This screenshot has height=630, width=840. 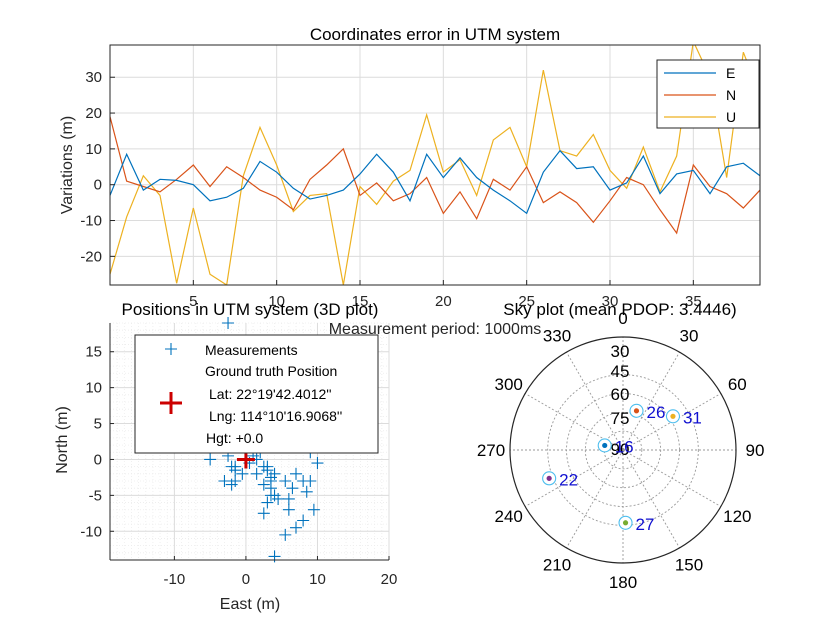 I want to click on error-ytick-label: 0, so click(x=98, y=185).